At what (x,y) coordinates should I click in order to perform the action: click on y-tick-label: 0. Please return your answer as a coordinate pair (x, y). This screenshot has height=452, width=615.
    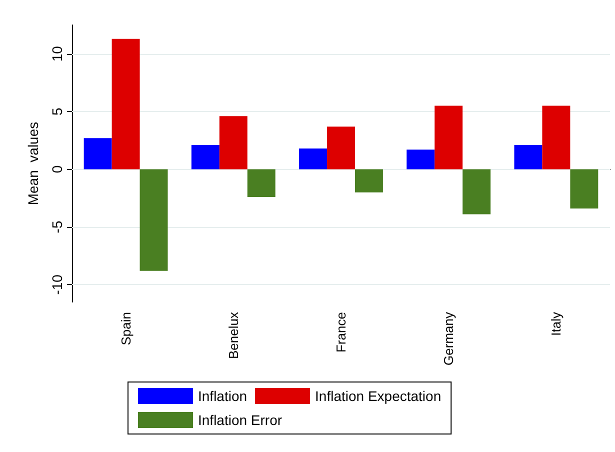
    Looking at the image, I should click on (57, 169).